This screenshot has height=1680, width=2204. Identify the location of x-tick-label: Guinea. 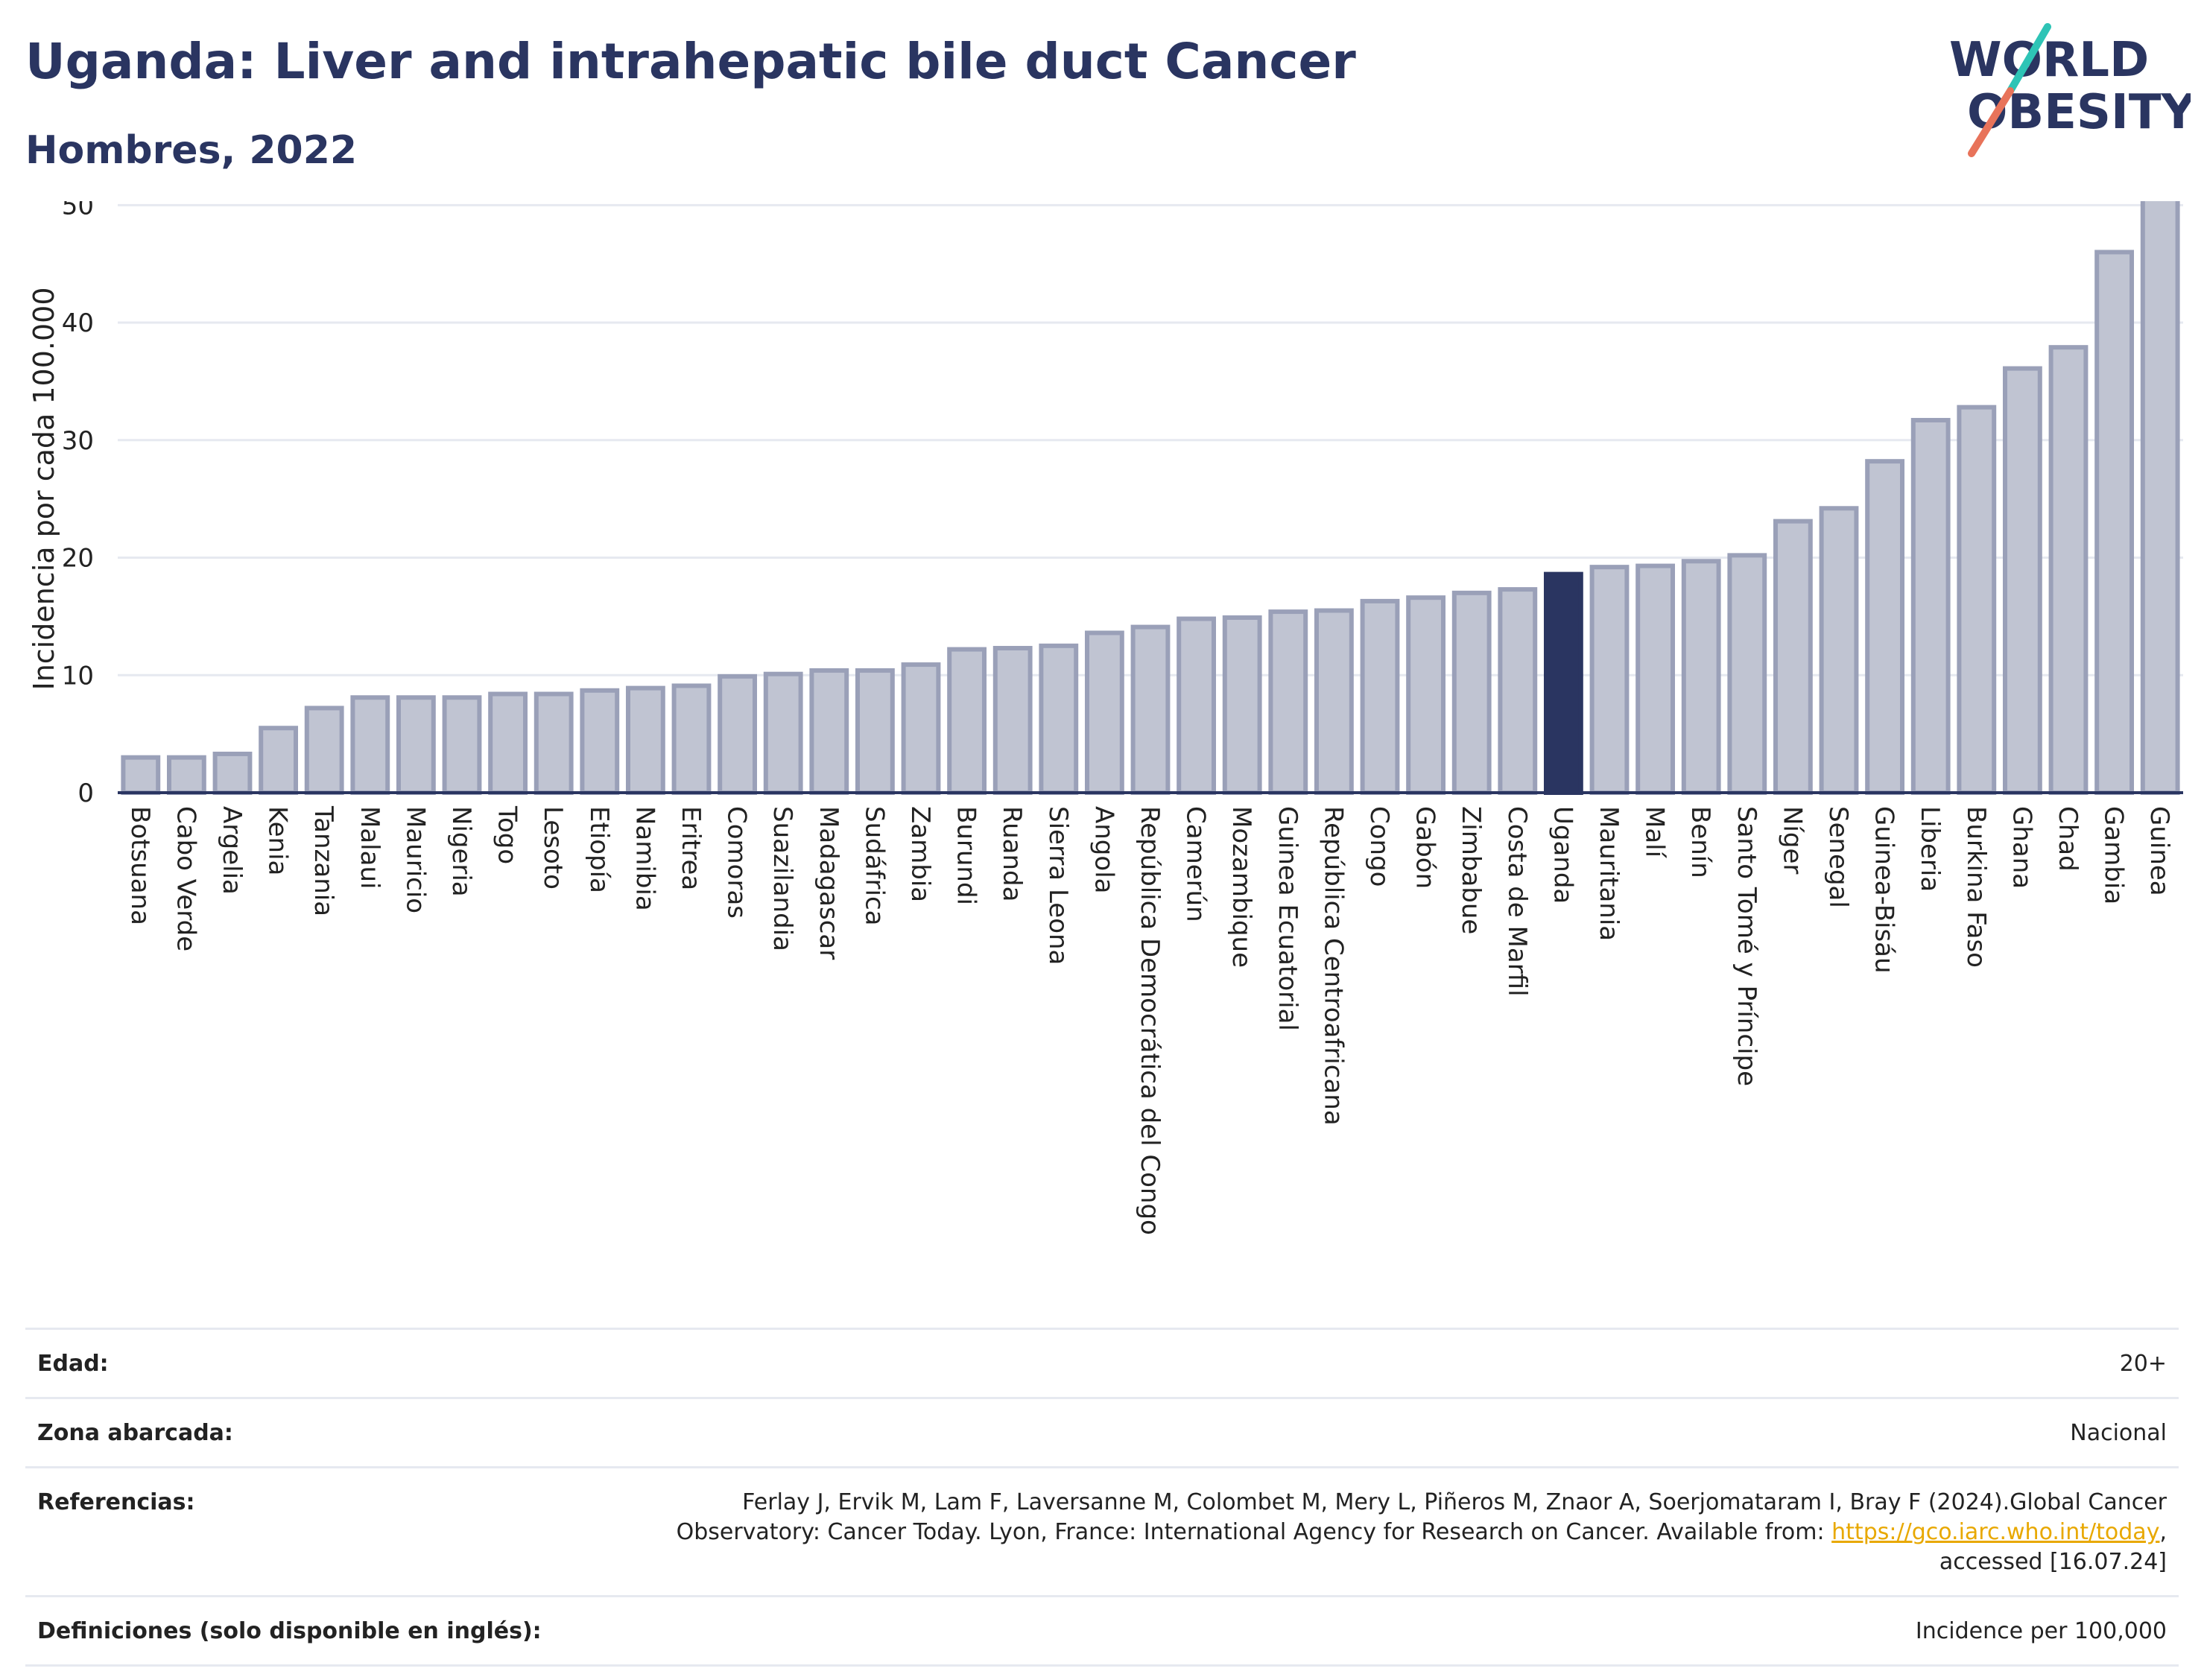
(2159, 851).